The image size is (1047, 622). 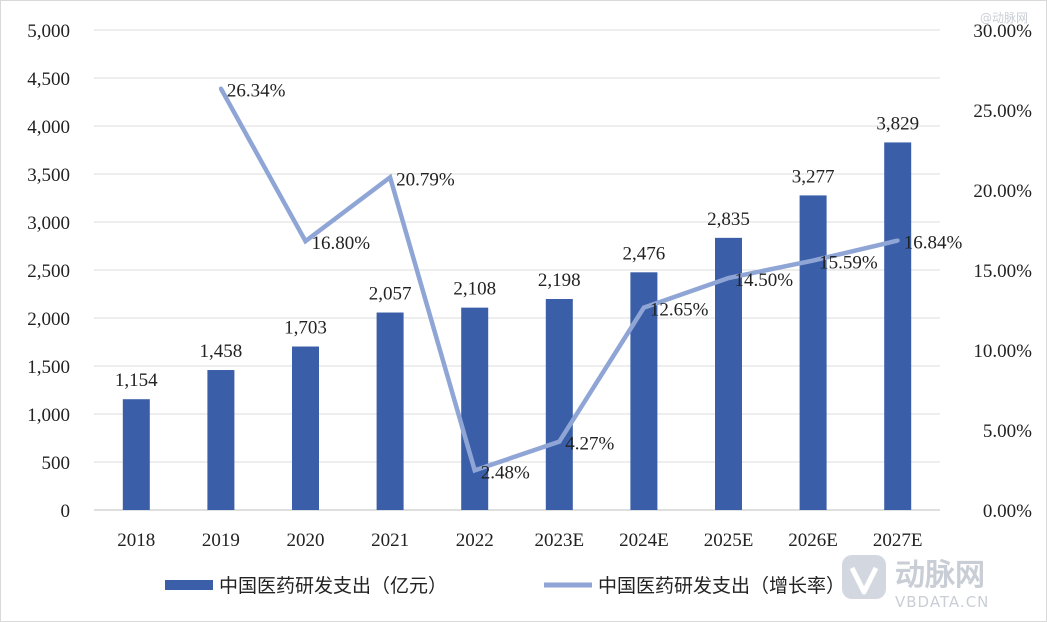 What do you see at coordinates (390, 294) in the screenshot?
I see `bar-data-label: 2,057` at bounding box center [390, 294].